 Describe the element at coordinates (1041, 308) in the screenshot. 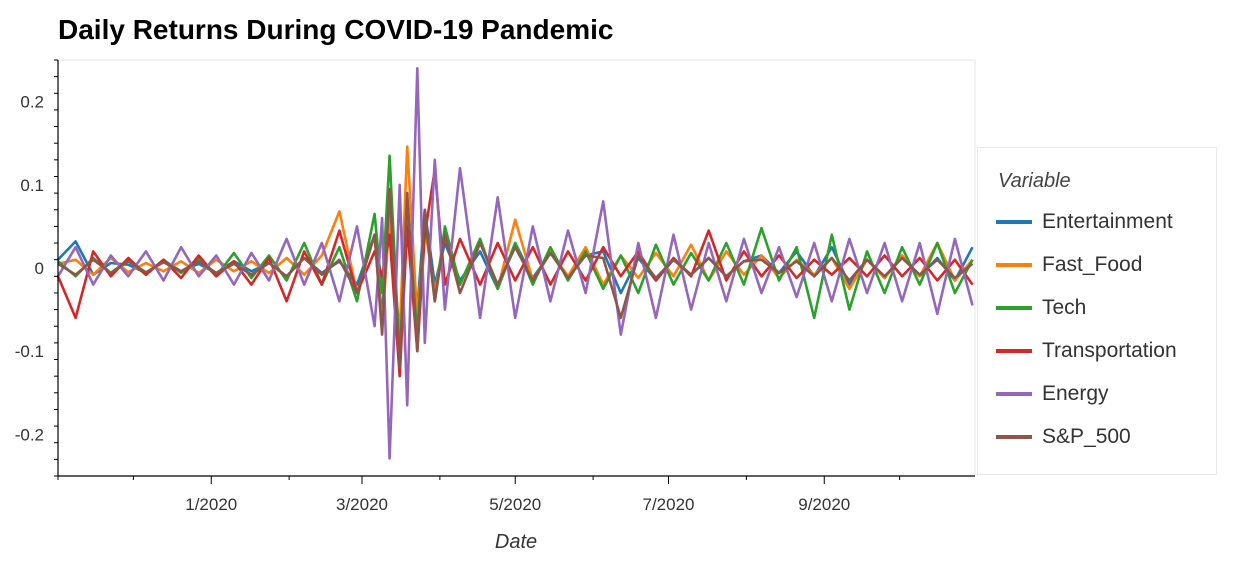

I see `legend-item: Tech` at that location.